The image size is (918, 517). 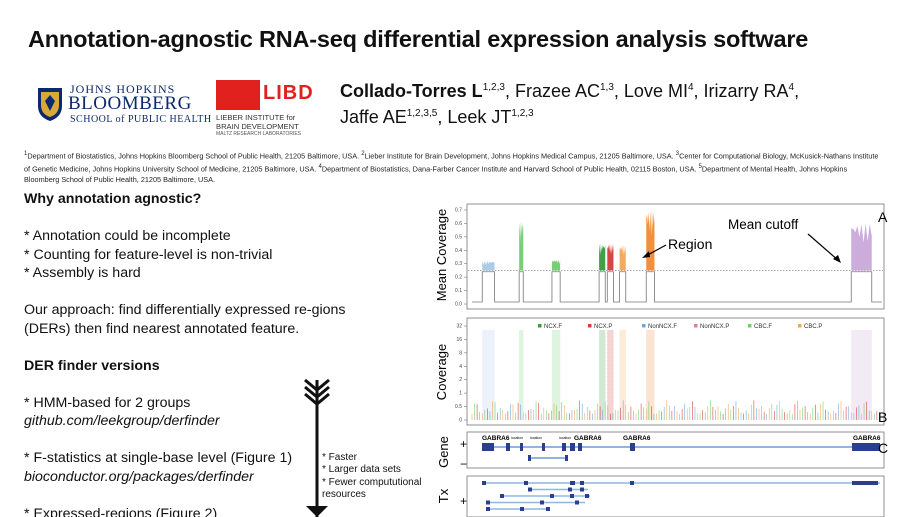 I want to click on panel-a-ytick-label: 0.5, so click(x=458, y=237).